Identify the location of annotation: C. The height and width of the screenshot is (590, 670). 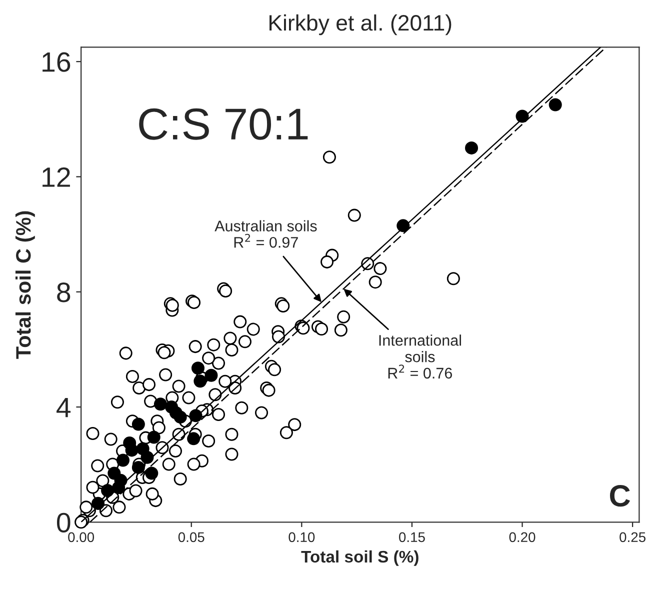
(620, 495).